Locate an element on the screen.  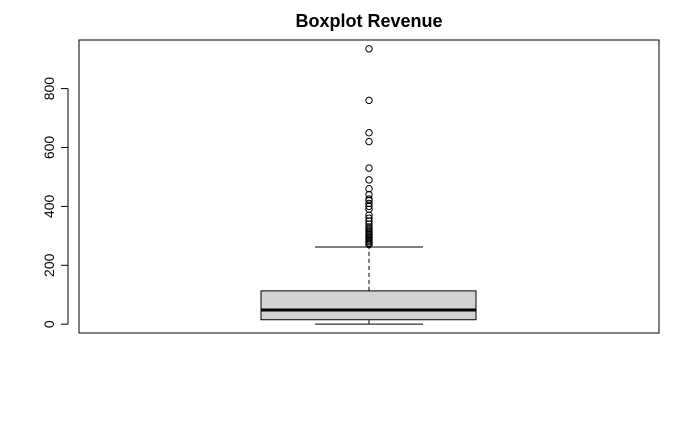
y-tick-label: 0 is located at coordinates (49, 324).